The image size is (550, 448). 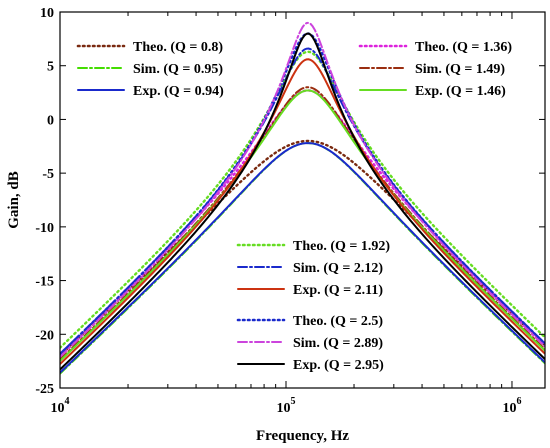 What do you see at coordinates (50, 120) in the screenshot?
I see `y-tick-label: 0` at bounding box center [50, 120].